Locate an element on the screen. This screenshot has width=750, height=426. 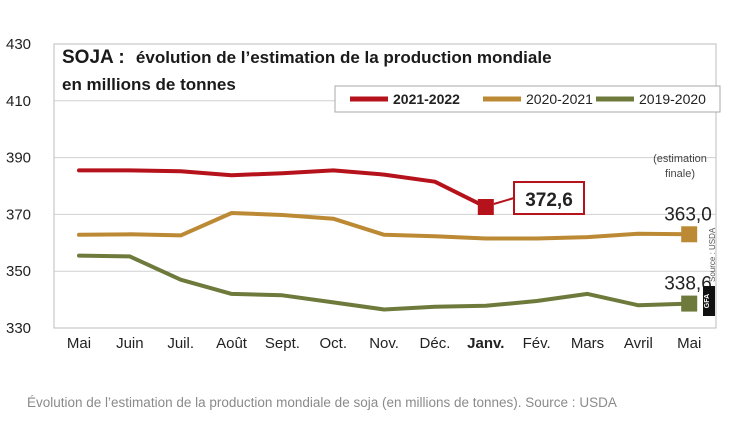
y-tick-label: 410 is located at coordinates (18, 101).